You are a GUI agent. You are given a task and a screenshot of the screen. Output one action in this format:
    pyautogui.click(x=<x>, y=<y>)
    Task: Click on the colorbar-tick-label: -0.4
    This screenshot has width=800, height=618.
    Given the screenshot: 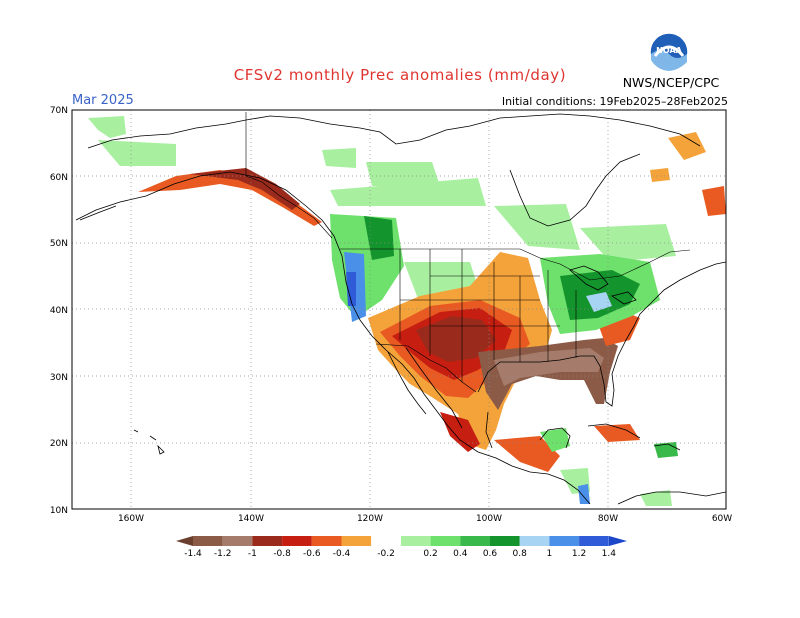 What is the action you would take?
    pyautogui.click(x=342, y=554)
    